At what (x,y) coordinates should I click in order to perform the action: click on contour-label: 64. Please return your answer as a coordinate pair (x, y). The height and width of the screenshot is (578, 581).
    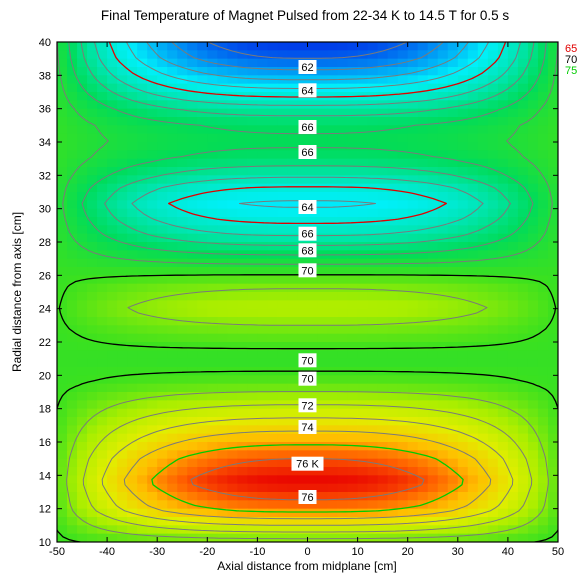
    Looking at the image, I should click on (307, 208).